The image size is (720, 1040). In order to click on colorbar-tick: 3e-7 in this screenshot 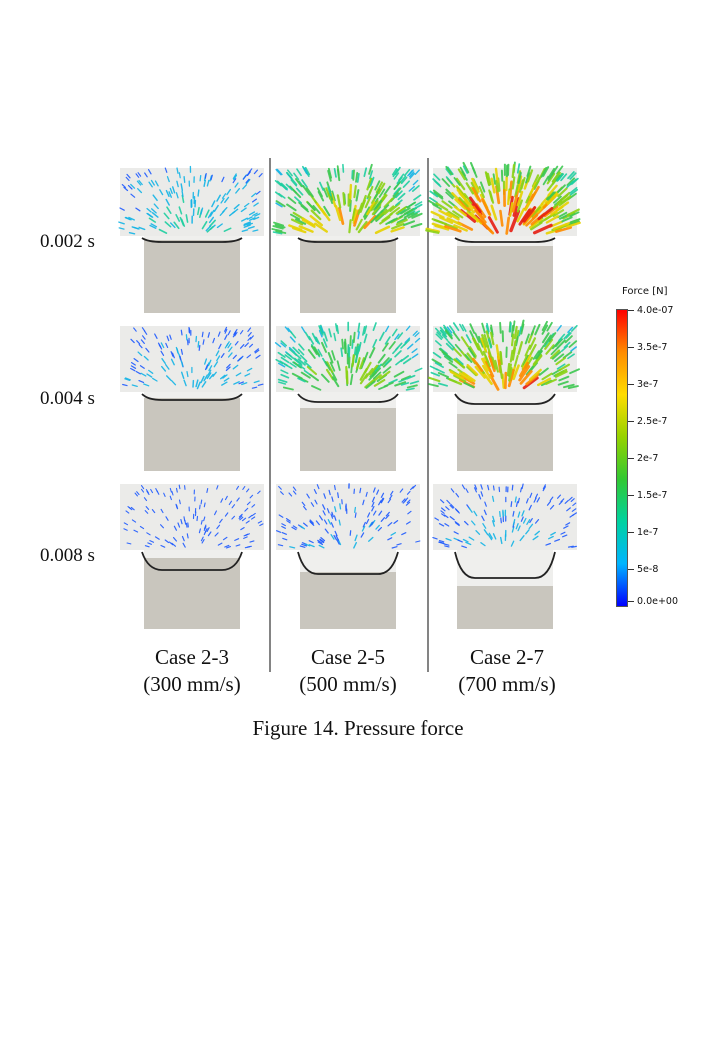, I will do `click(643, 385)`.